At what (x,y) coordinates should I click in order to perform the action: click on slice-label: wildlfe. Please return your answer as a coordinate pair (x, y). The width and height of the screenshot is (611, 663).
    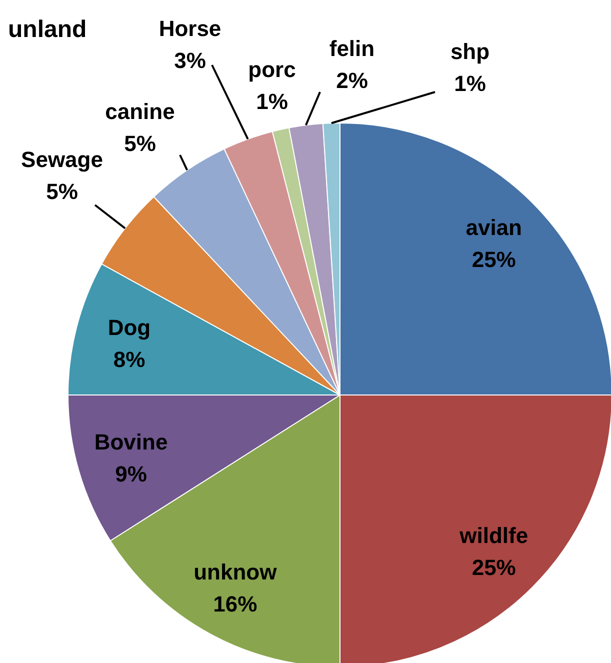
    Looking at the image, I should click on (493, 535).